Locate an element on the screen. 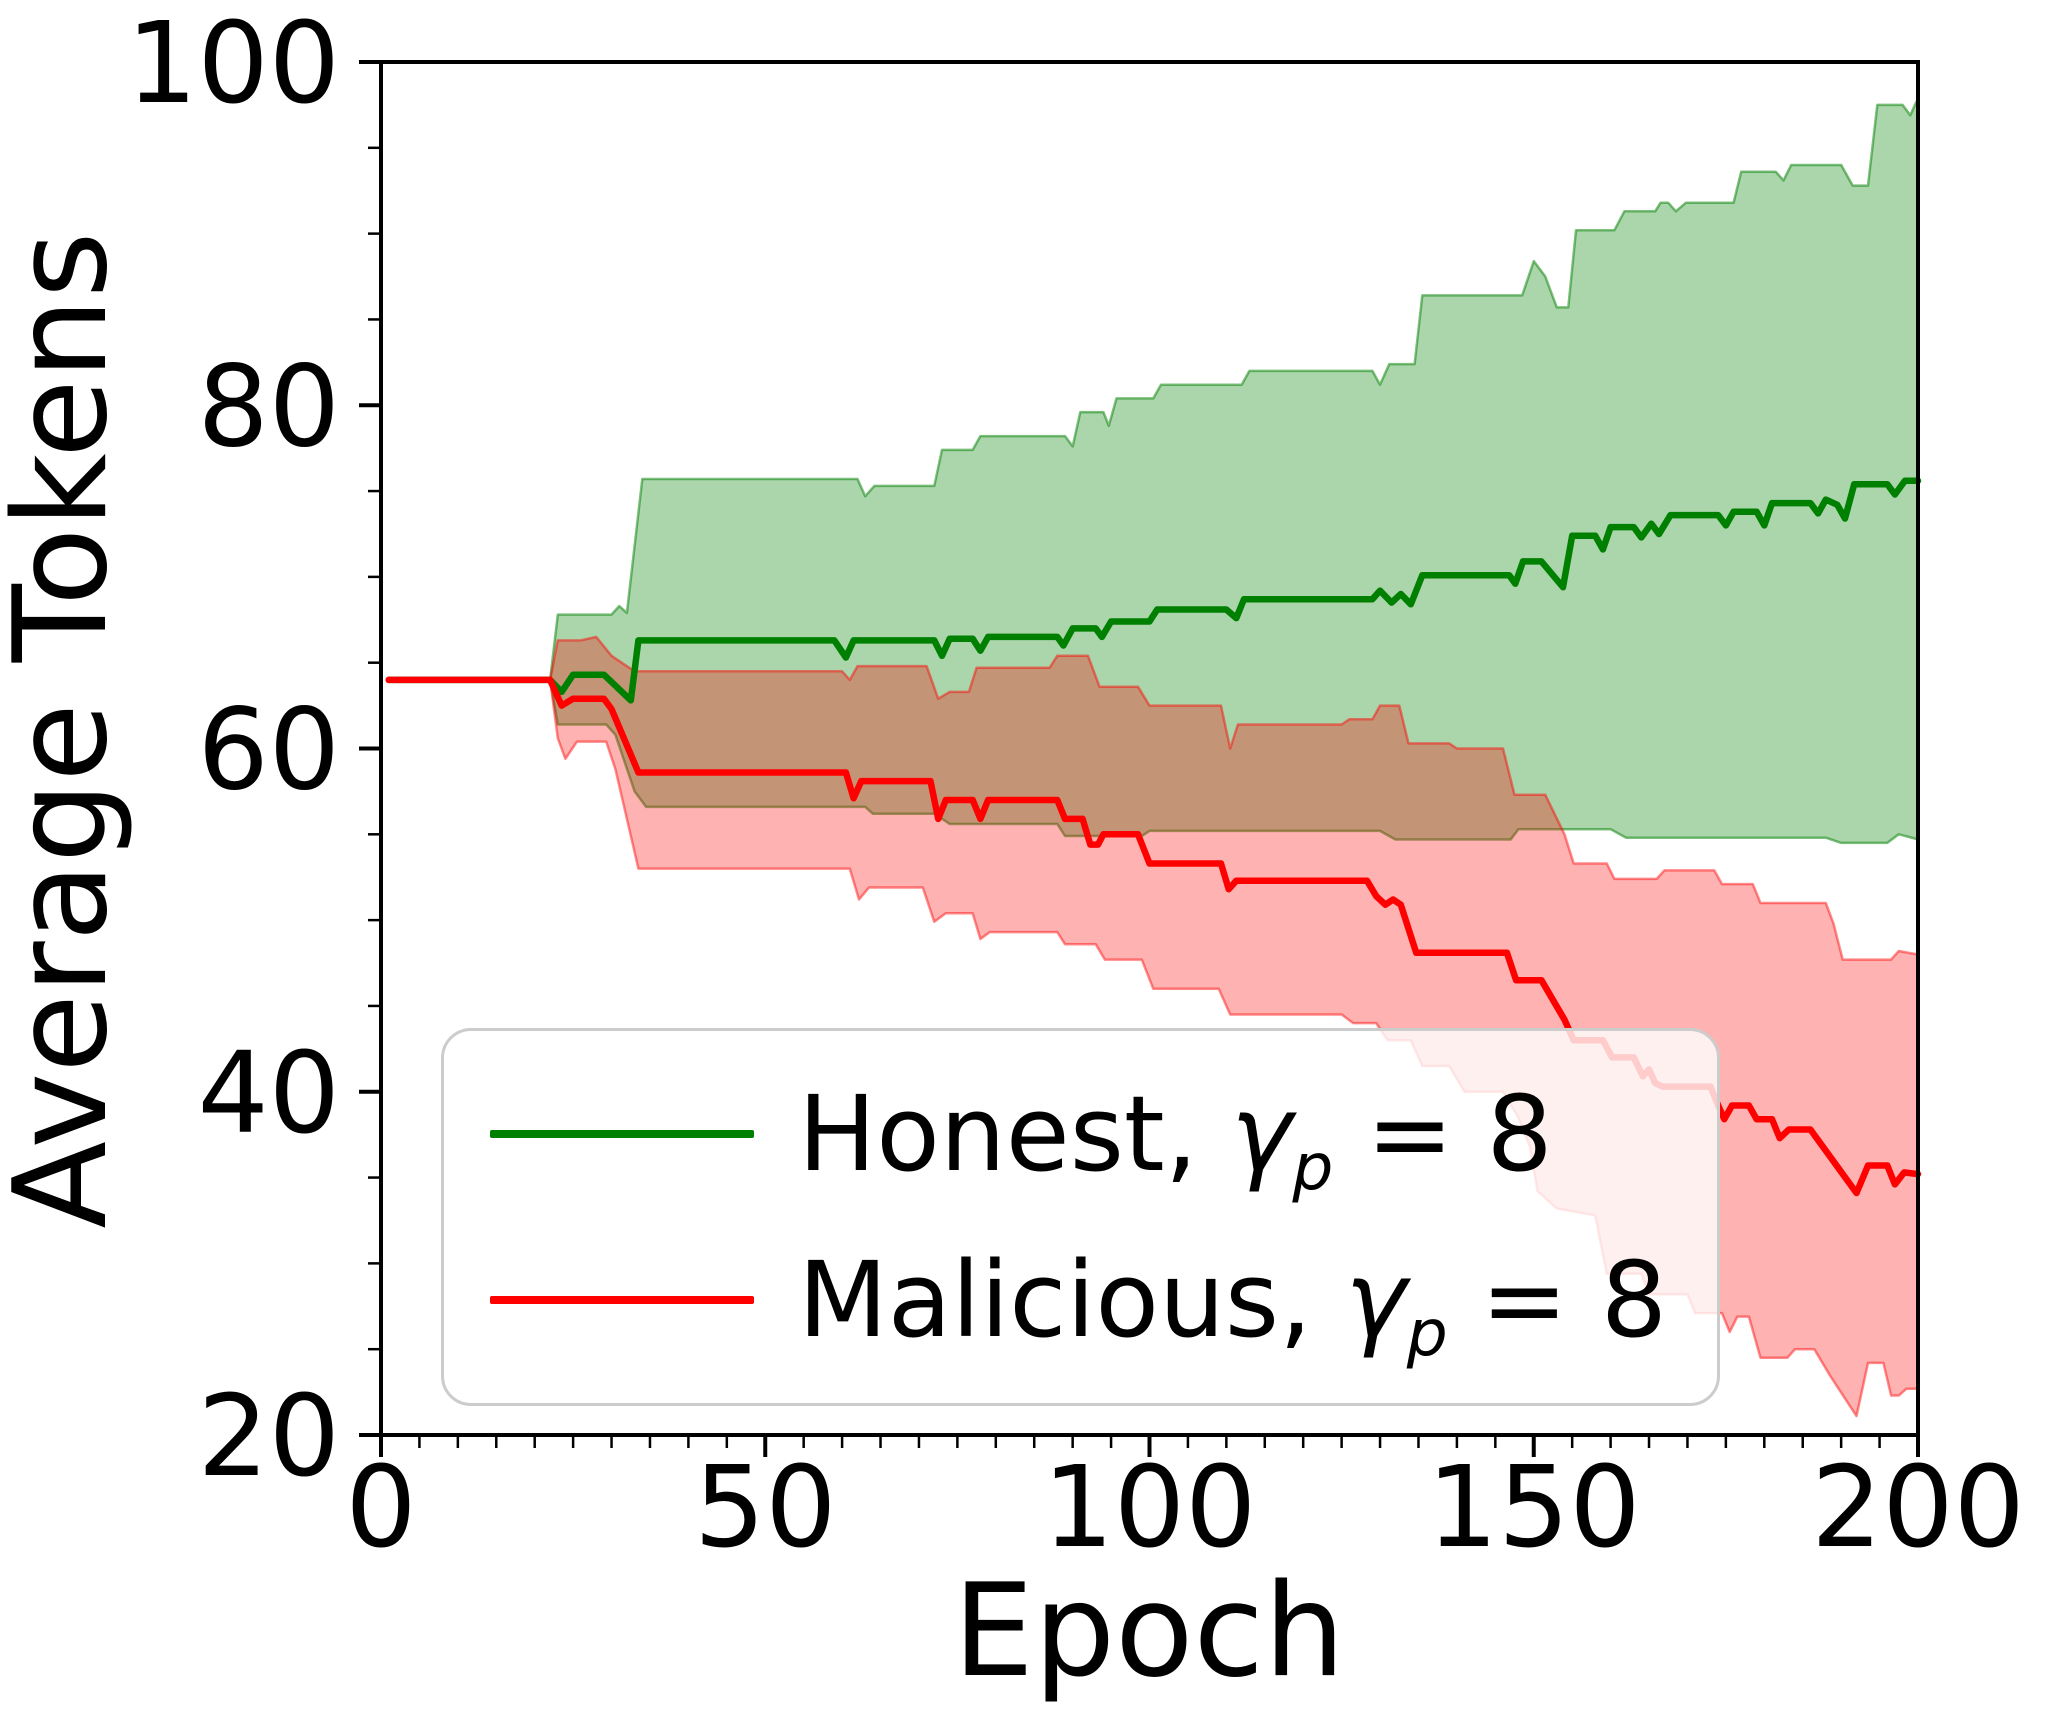 The image size is (2048, 1710). legend-item-malicious: Malicious, γp = 8 is located at coordinates (1103, 1307).